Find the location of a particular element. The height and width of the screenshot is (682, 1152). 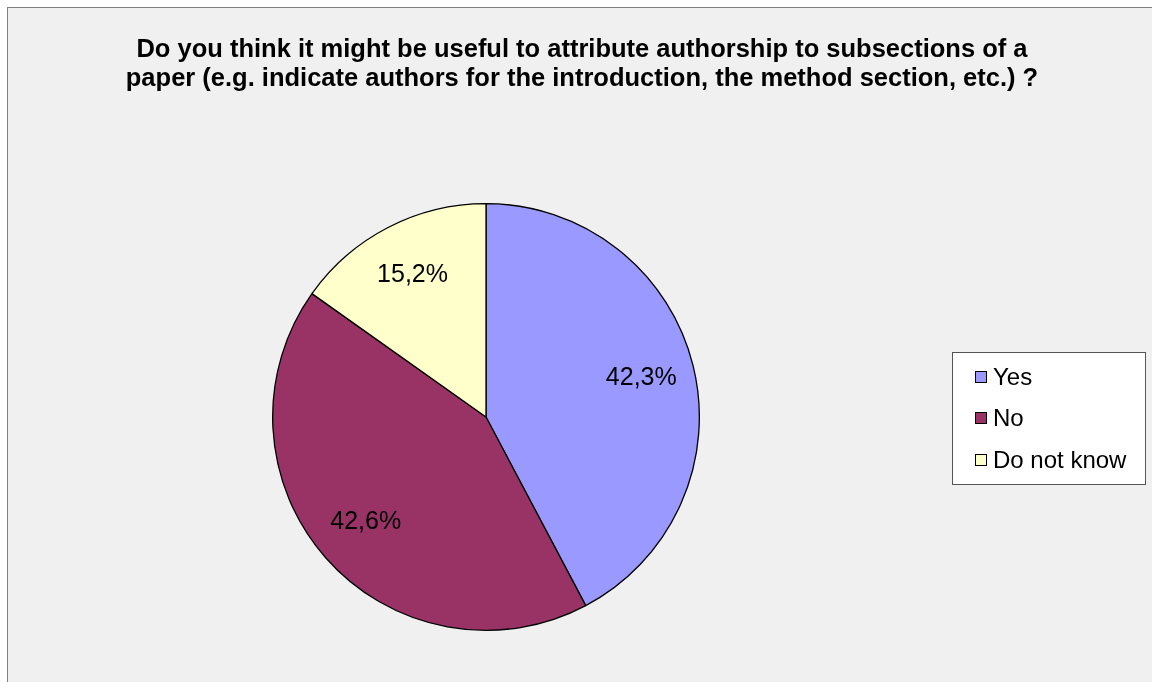

chart-title: Do you think it might be useful to attribute authorship to subsections of a paper (e.g. indicate authors for the introduction, the method section, etc.) ? is located at coordinates (582, 63).